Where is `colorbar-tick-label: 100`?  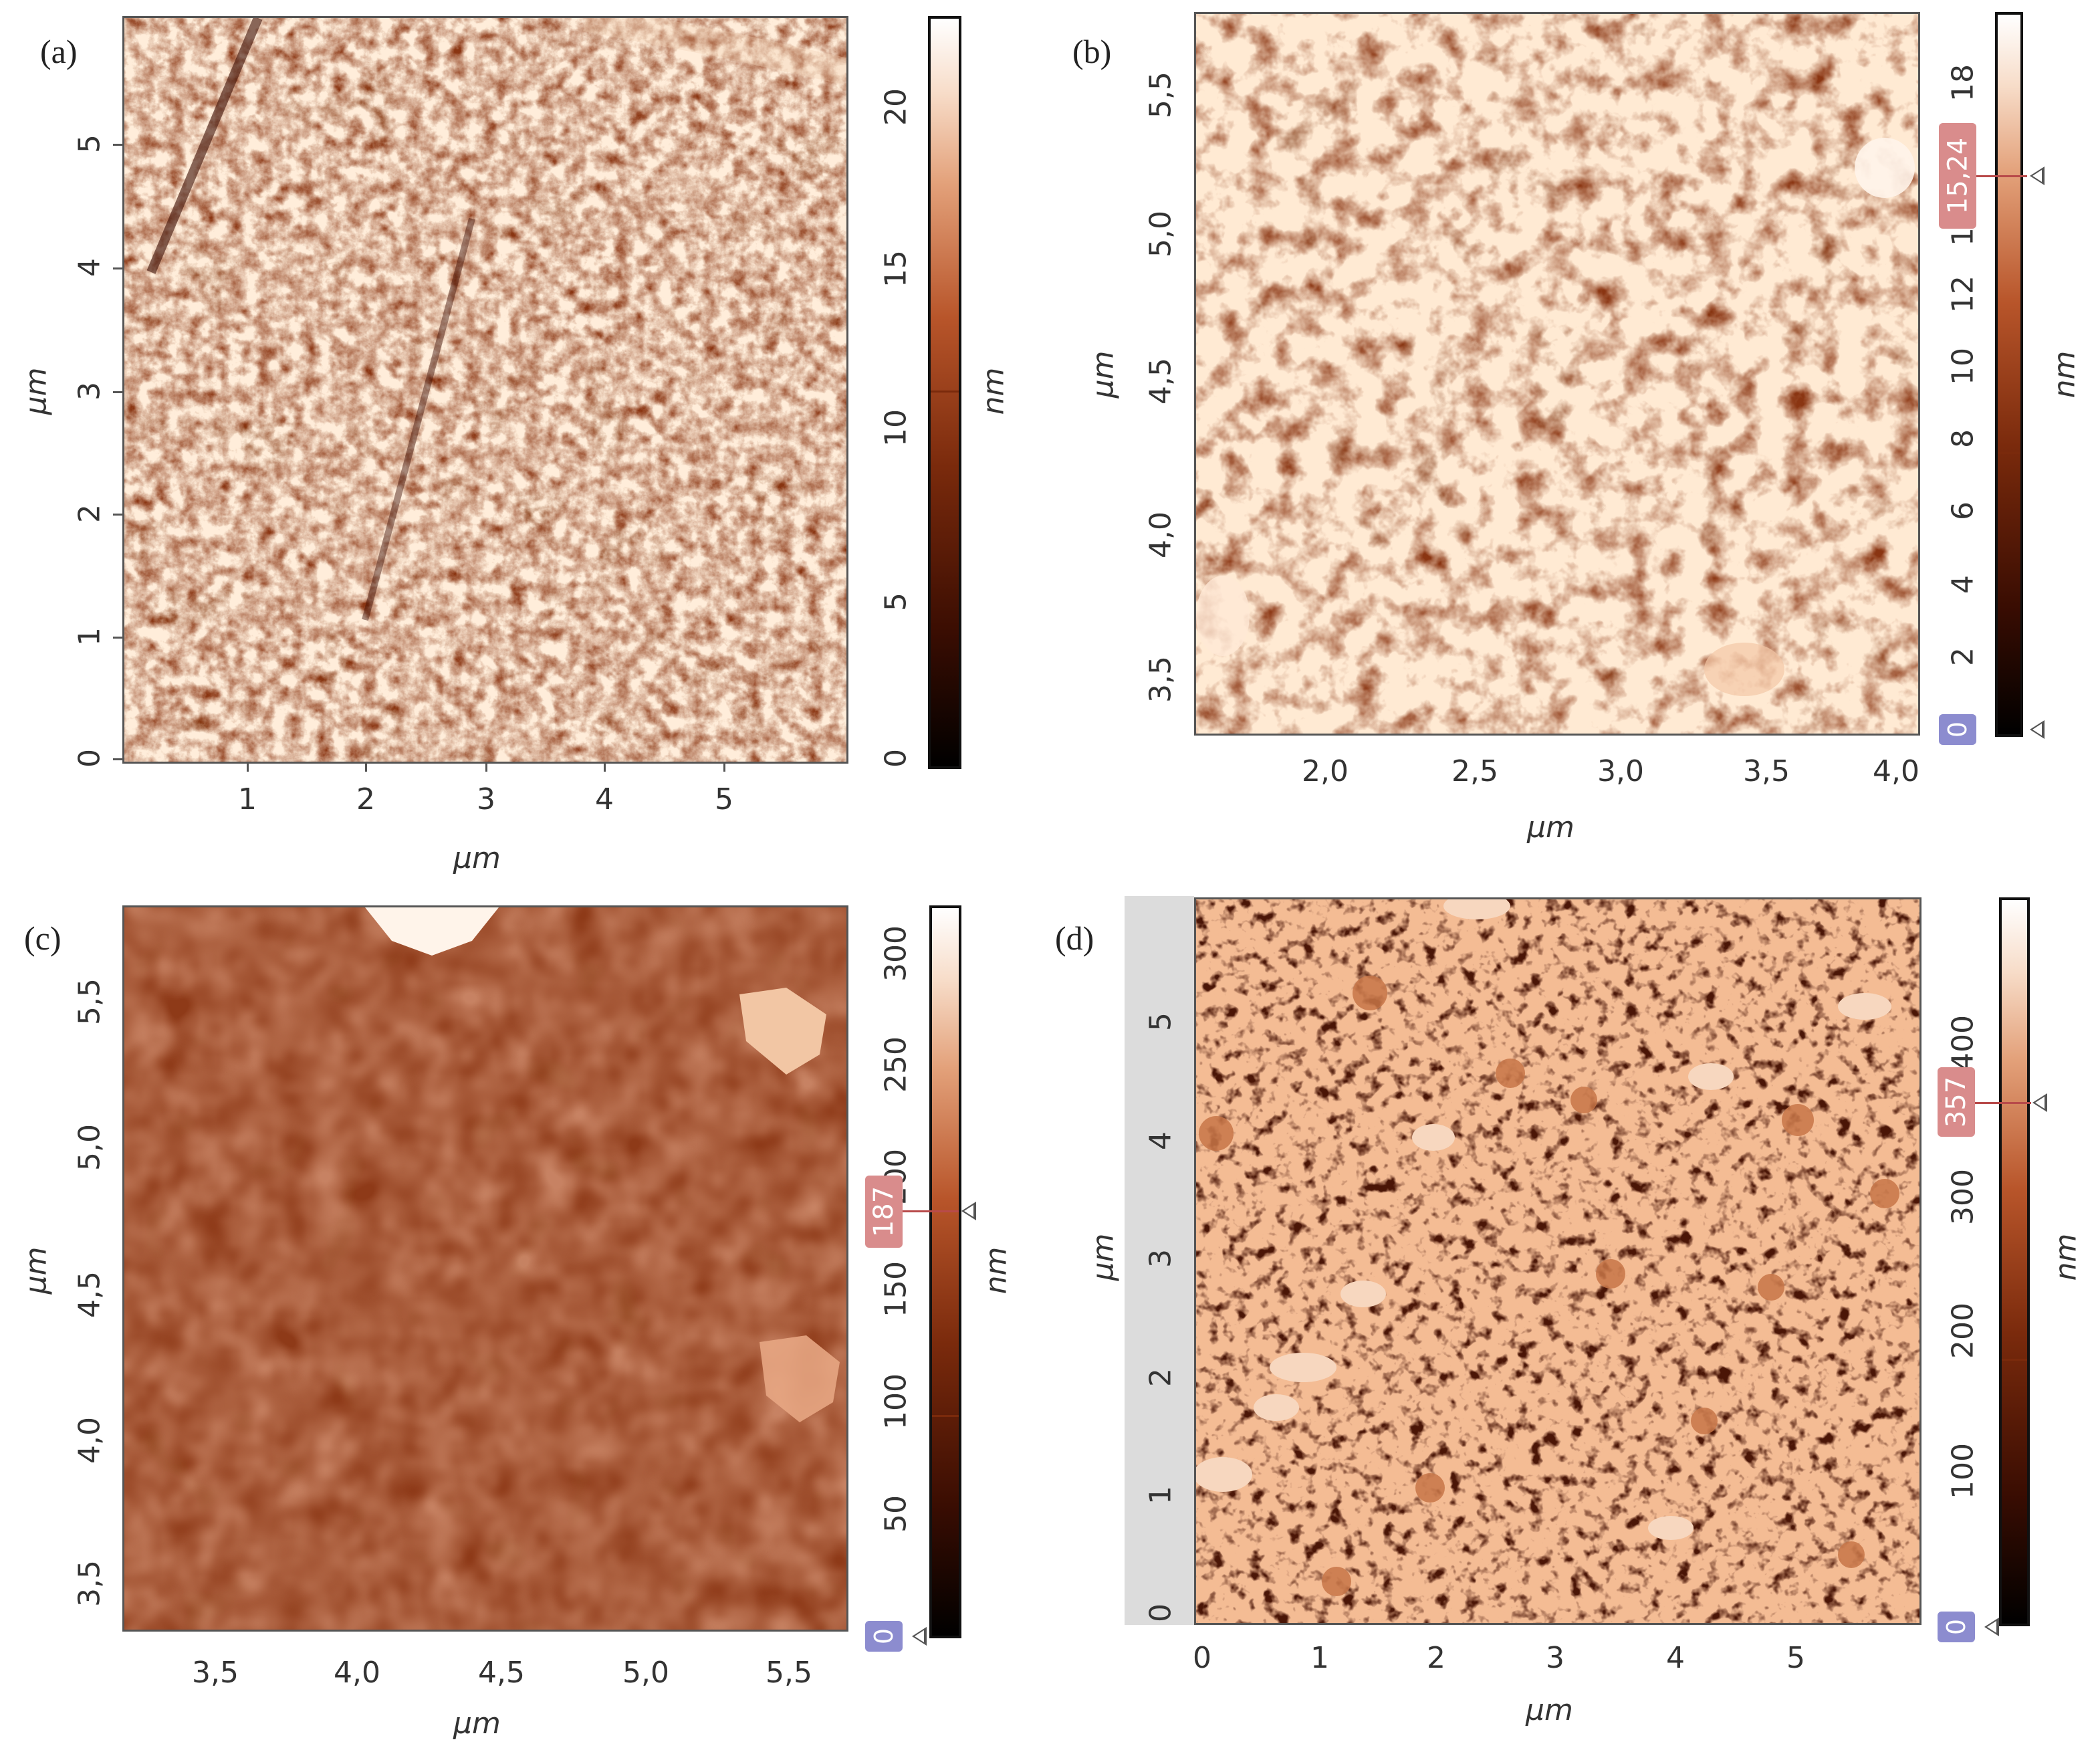
colorbar-tick-label: 100 is located at coordinates (1963, 1471).